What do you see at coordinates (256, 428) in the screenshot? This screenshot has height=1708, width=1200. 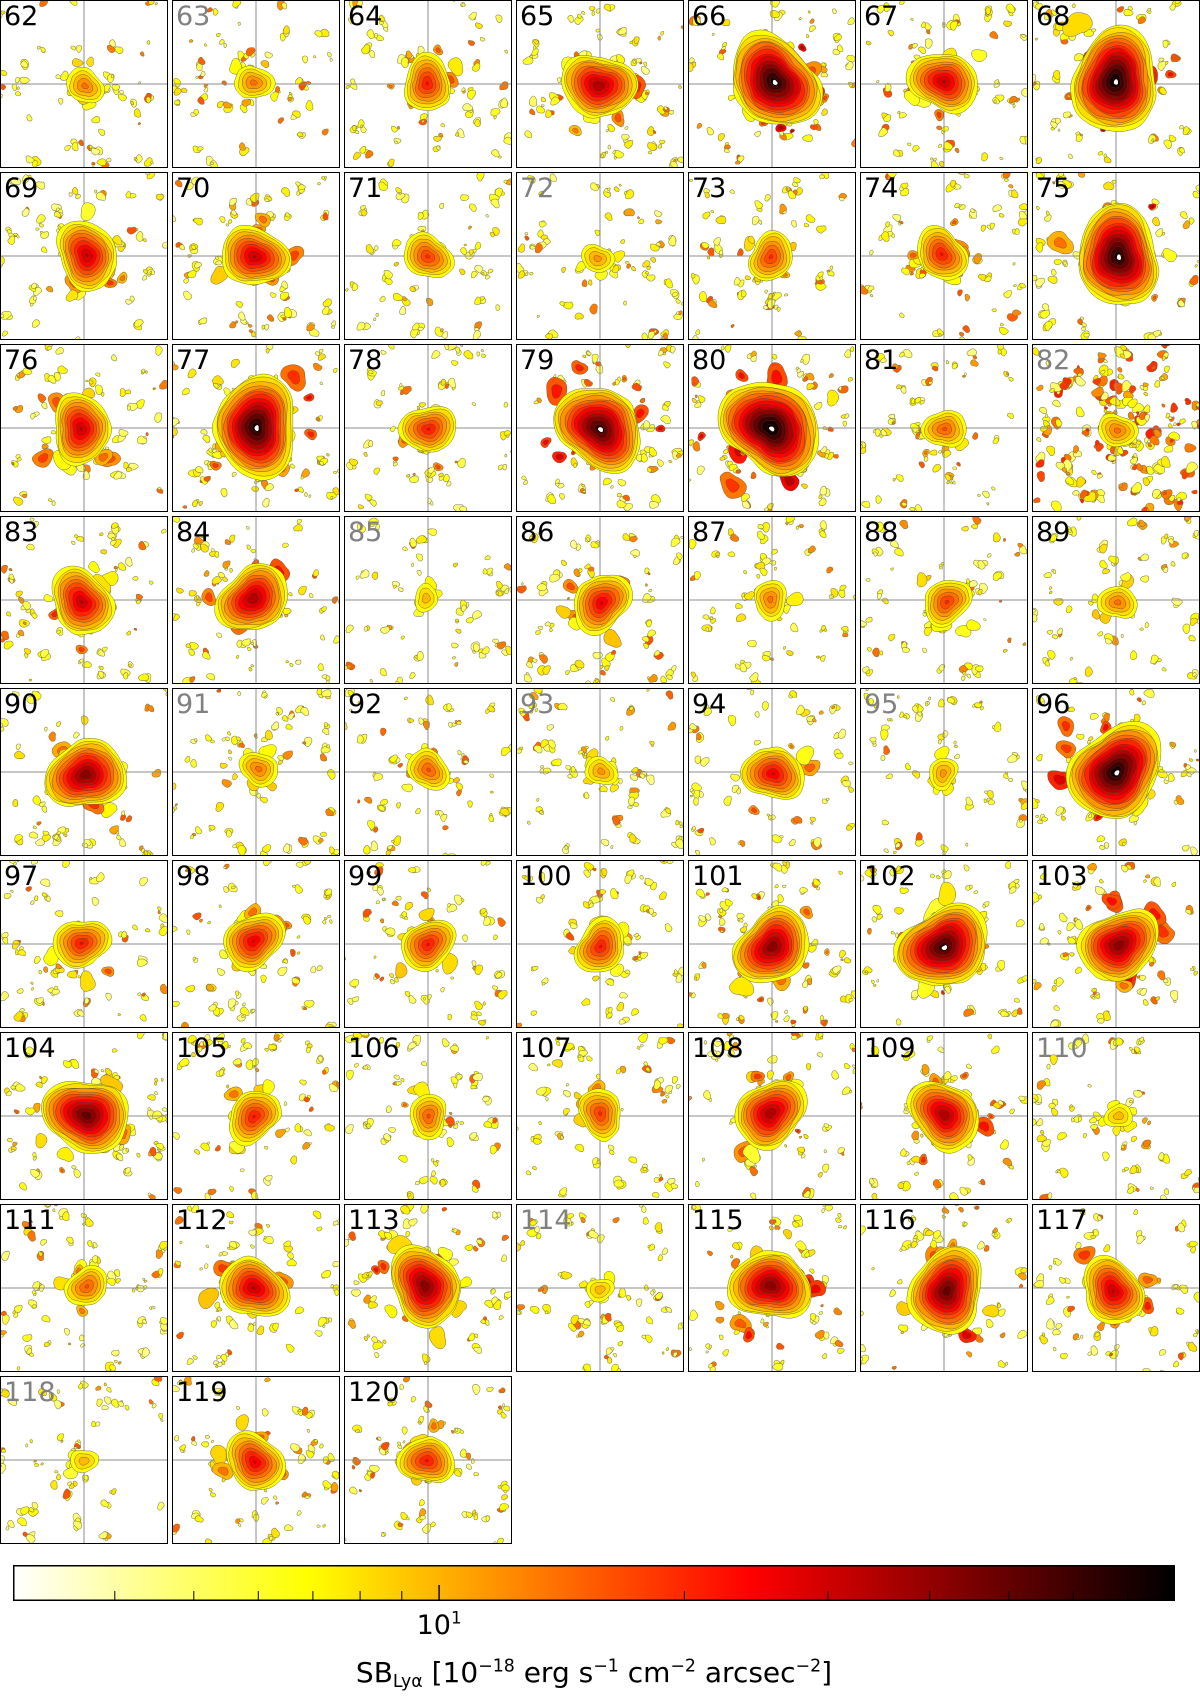 I see `core-contour` at bounding box center [256, 428].